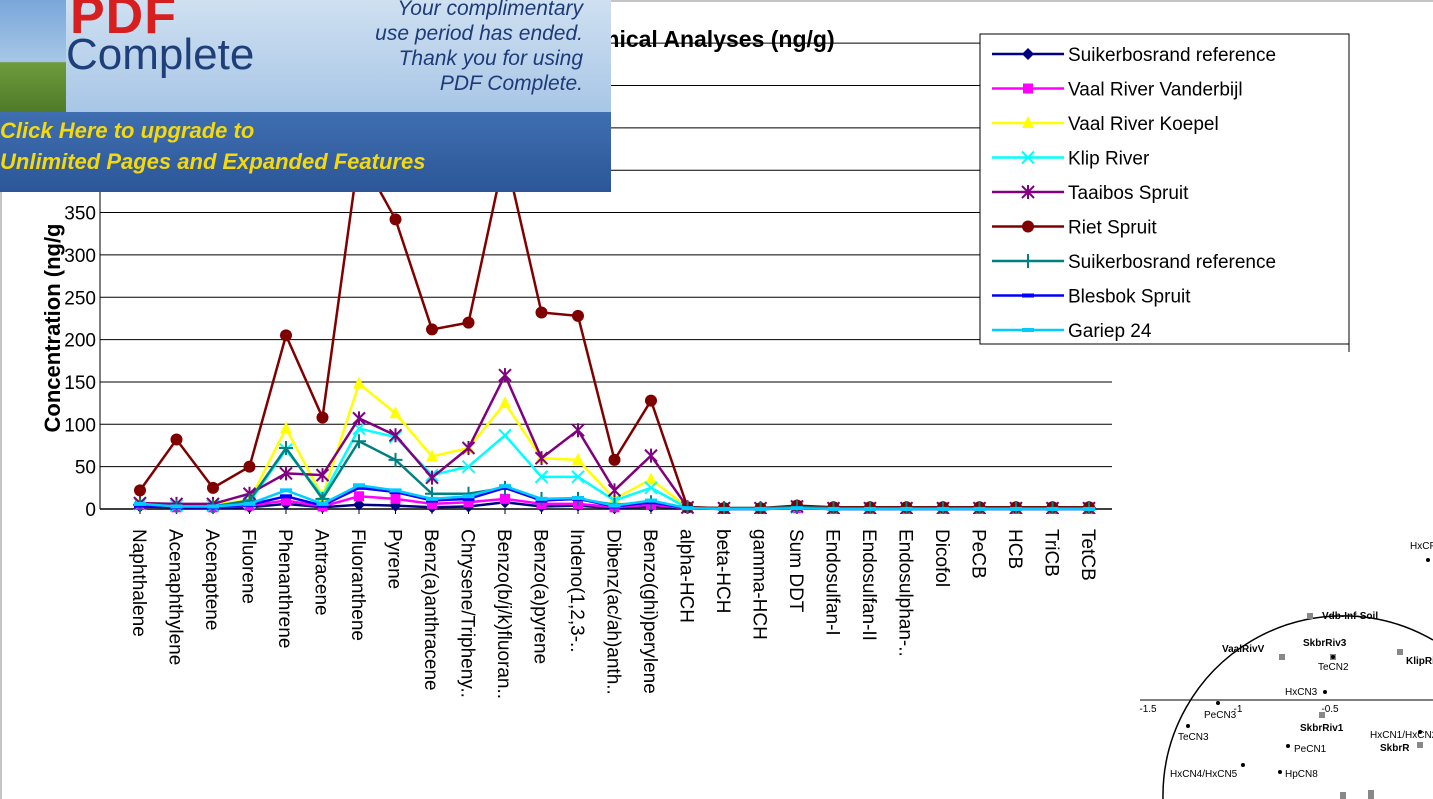 Image resolution: width=1433 pixels, height=799 pixels. Describe the element at coordinates (138, 583) in the screenshot. I see `x-tick-label: Naphthalene` at that location.